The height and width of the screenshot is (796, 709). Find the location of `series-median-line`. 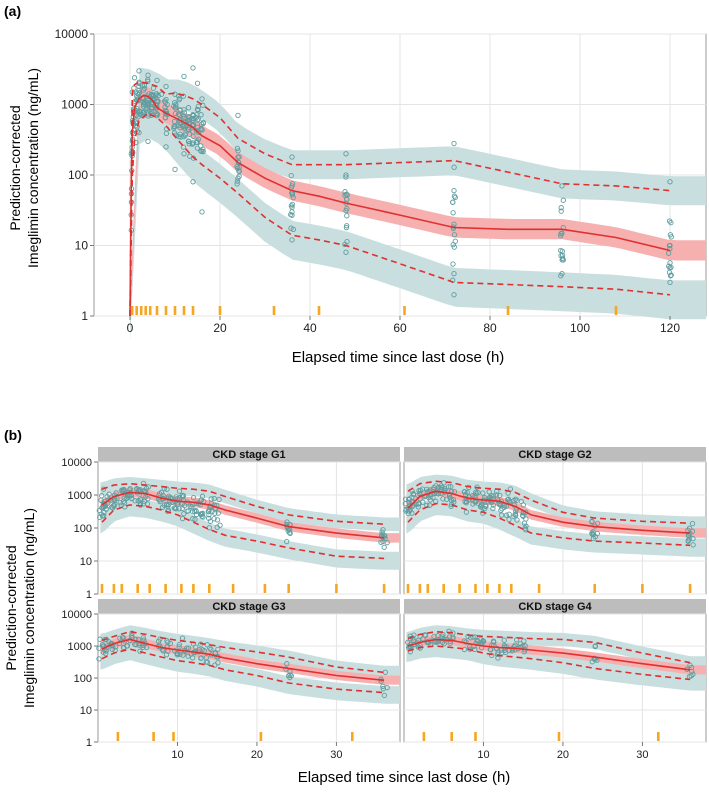

series-median-line is located at coordinates (549, 512).